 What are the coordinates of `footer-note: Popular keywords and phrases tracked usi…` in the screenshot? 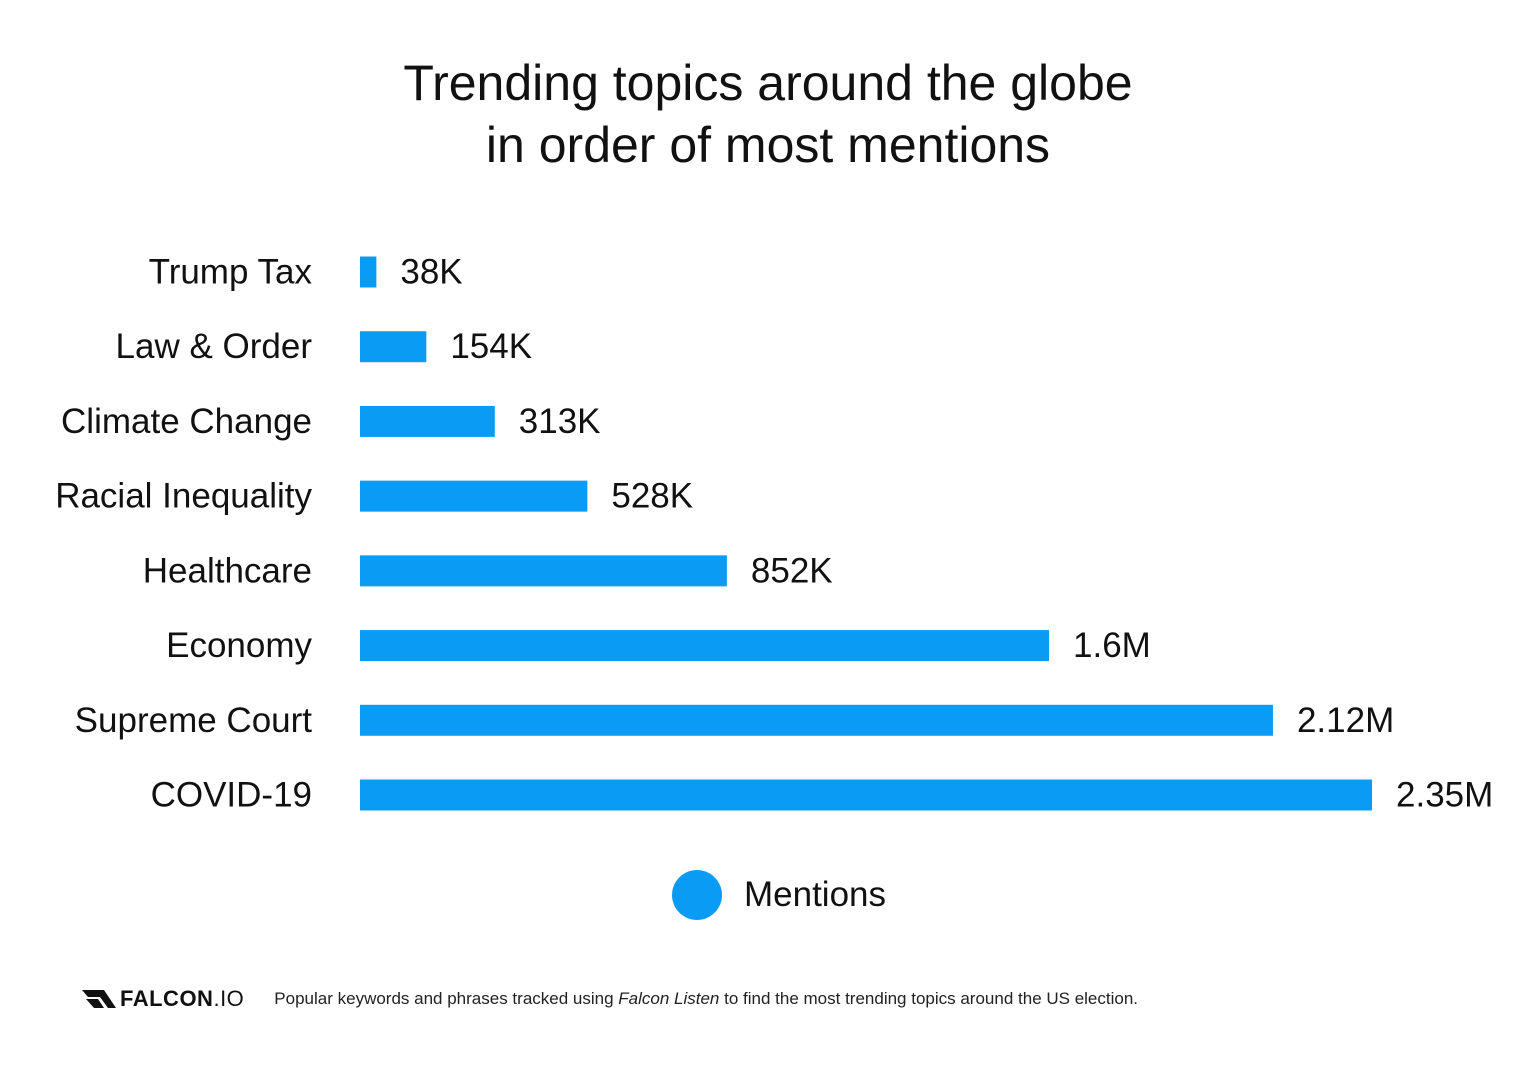 It's located at (706, 999).